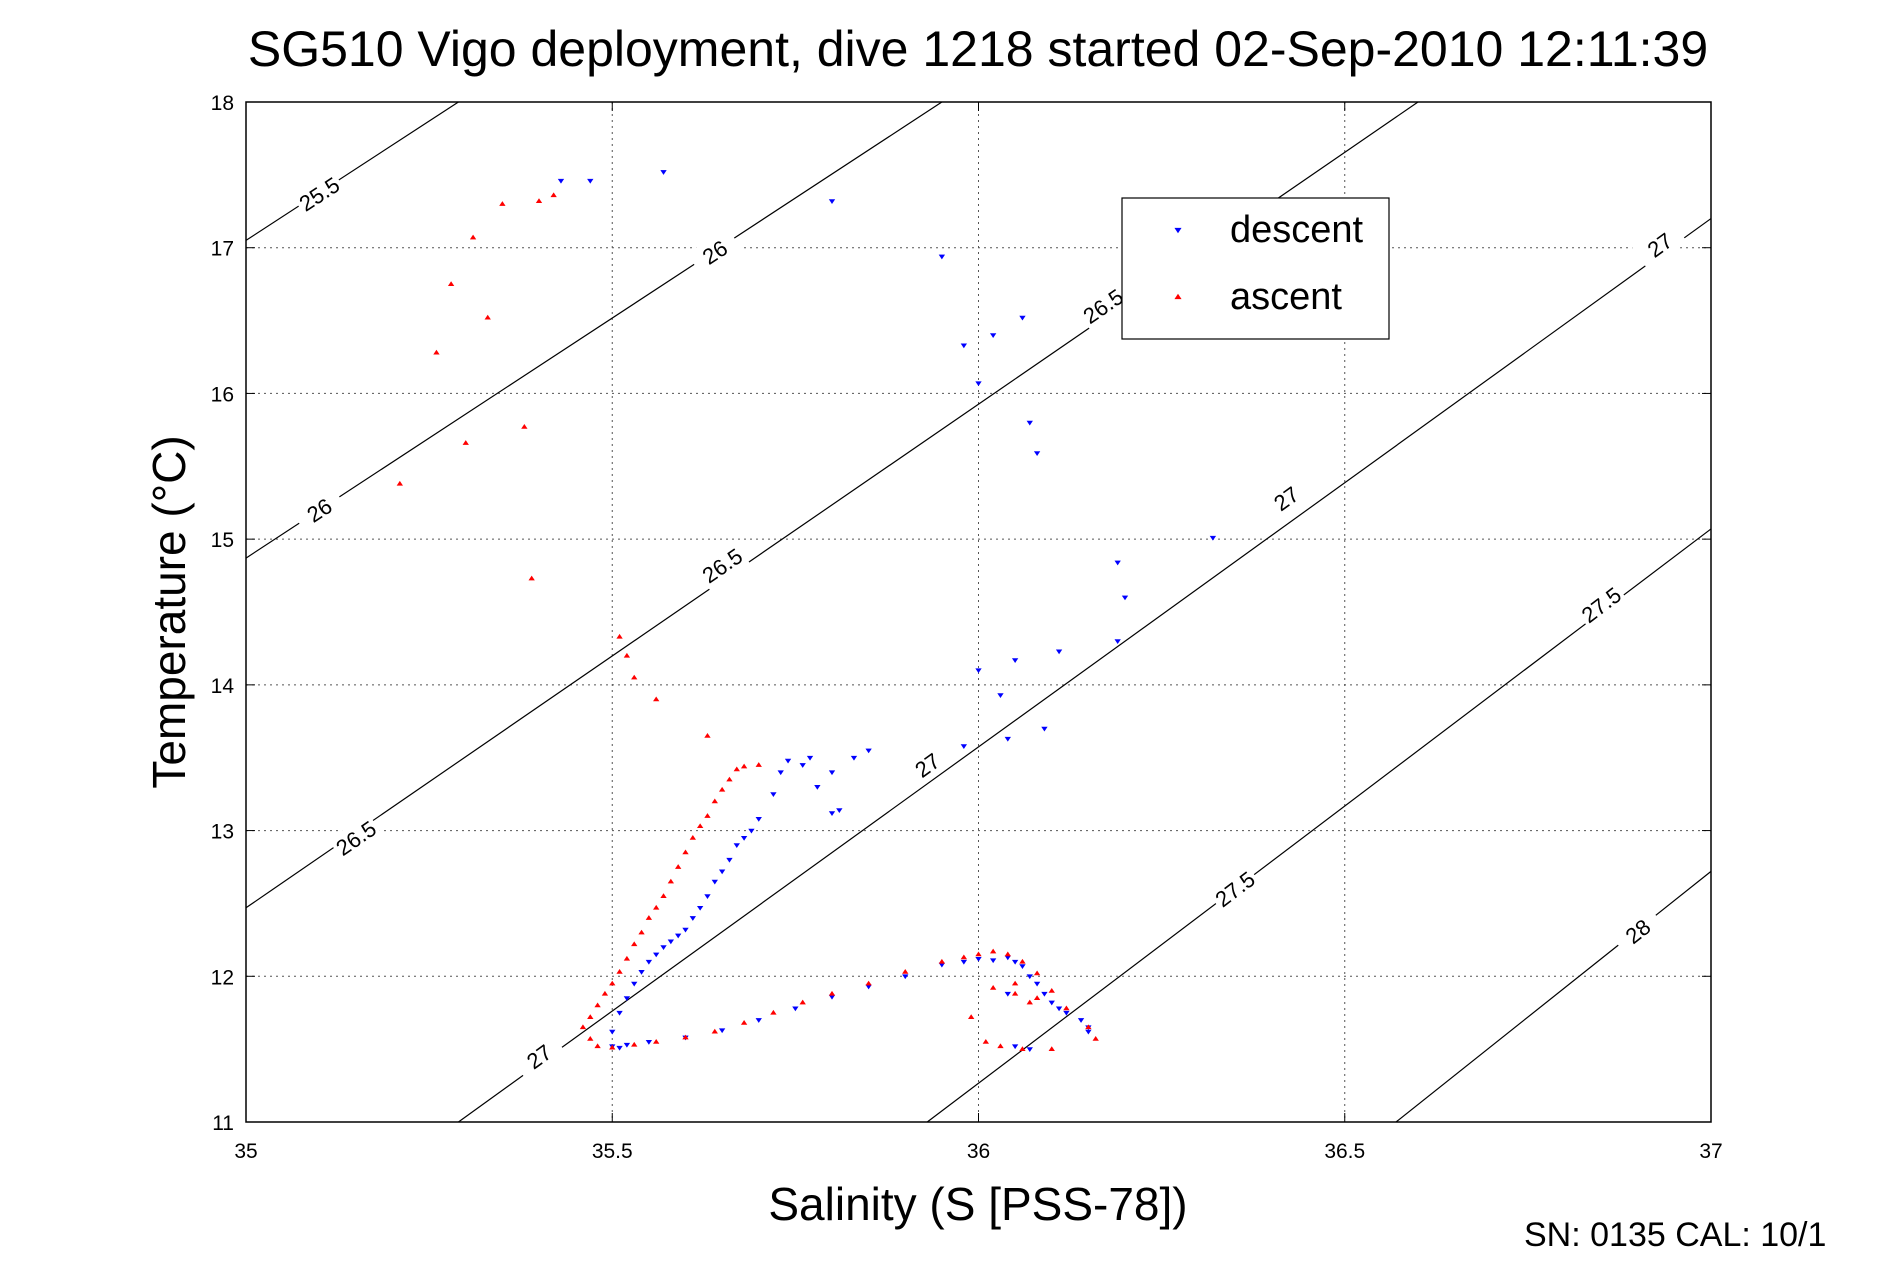 The width and height of the screenshot is (1891, 1267). I want to click on y-tick-label: 13, so click(222, 832).